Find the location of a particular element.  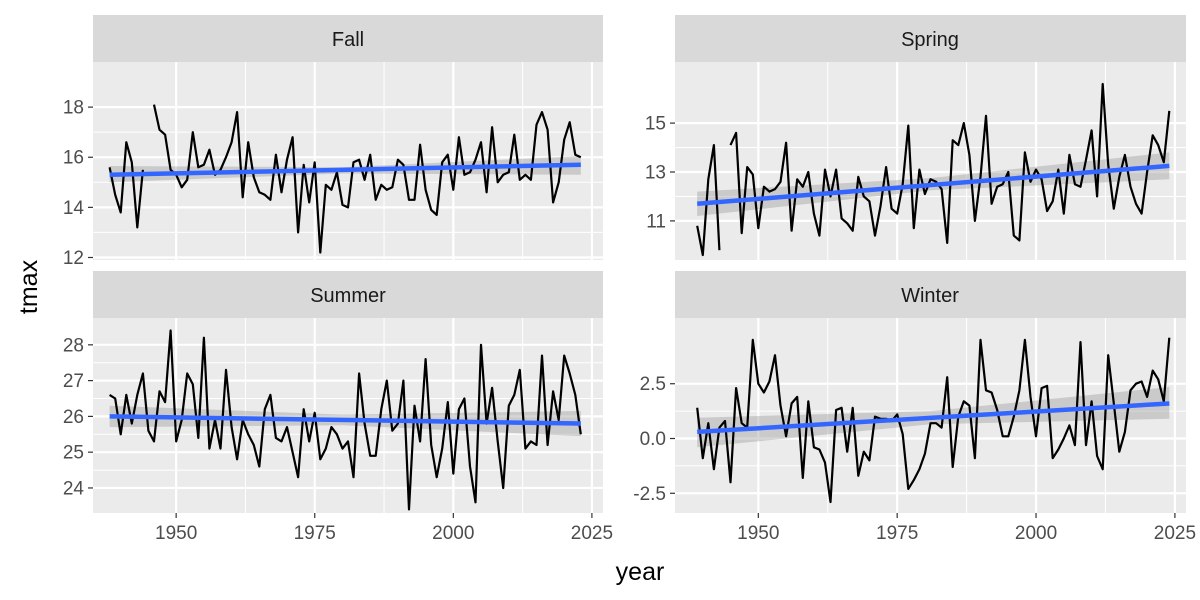

y-tick-label: 28 is located at coordinates (73, 345).